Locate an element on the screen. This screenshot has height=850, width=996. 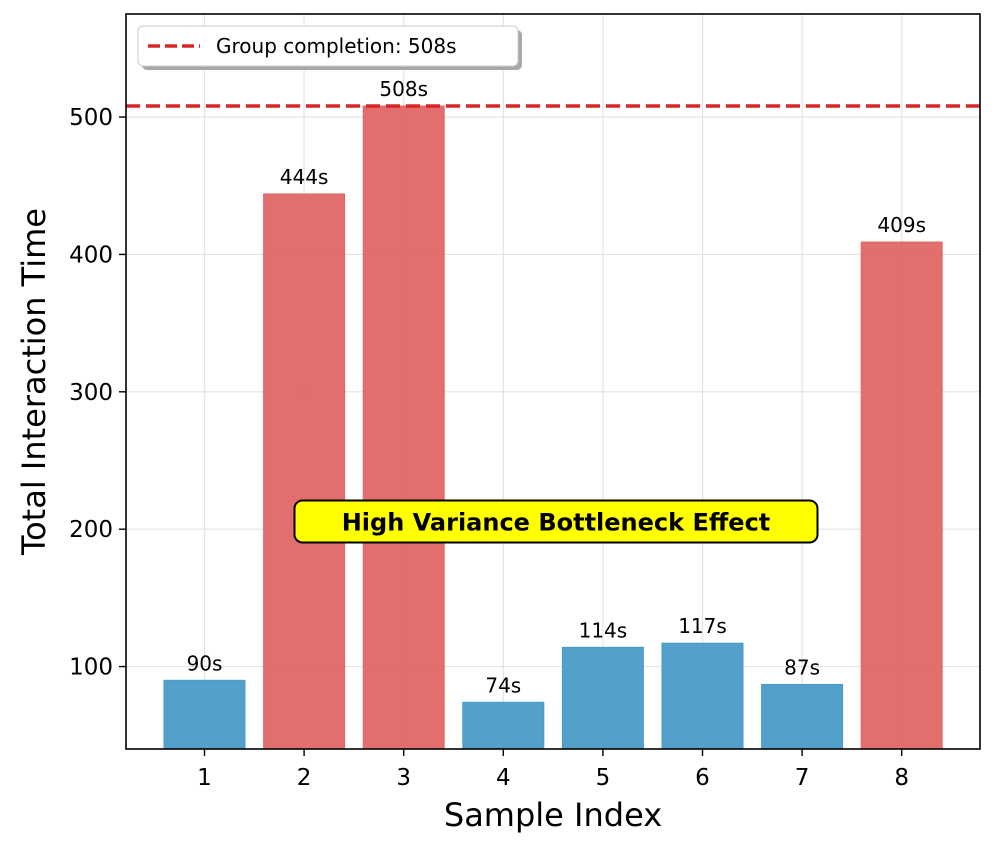
x-tick-label-8: 8 is located at coordinates (901, 778).